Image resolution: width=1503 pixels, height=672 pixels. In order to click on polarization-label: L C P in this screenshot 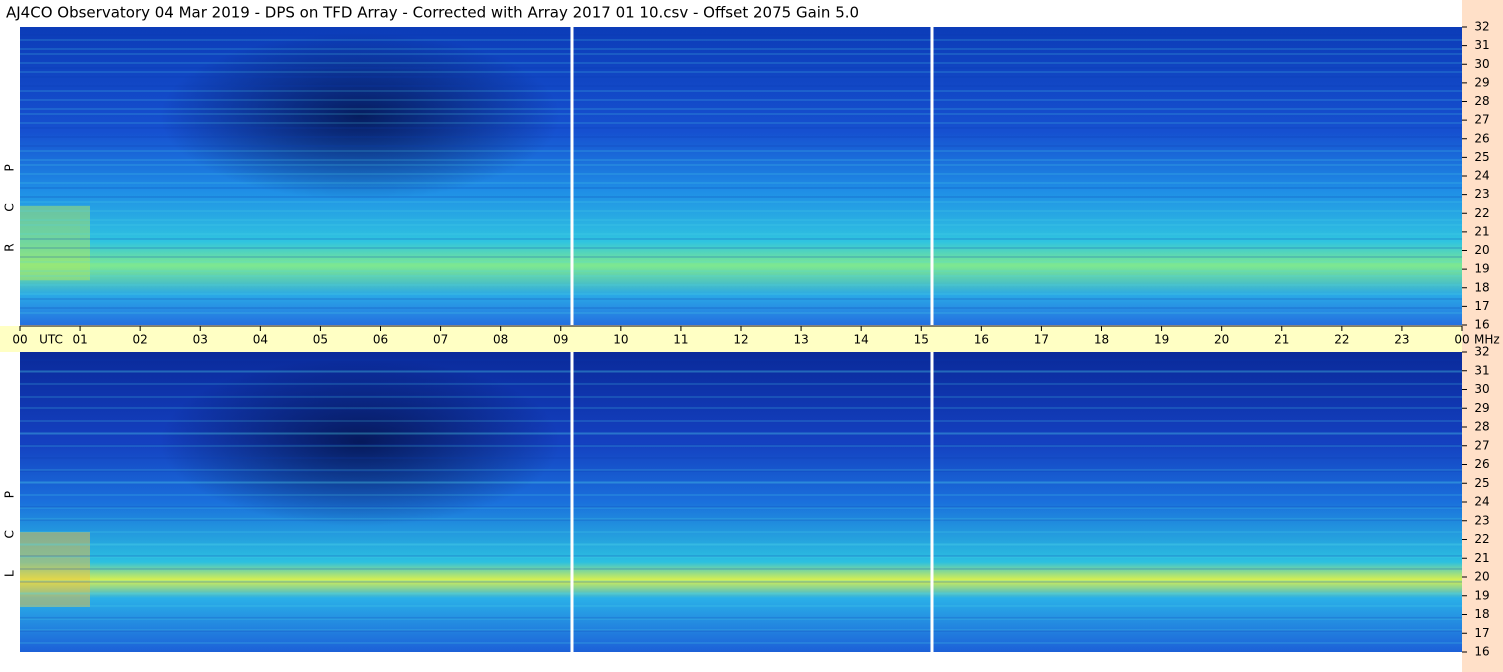, I will do `click(10, 527)`.